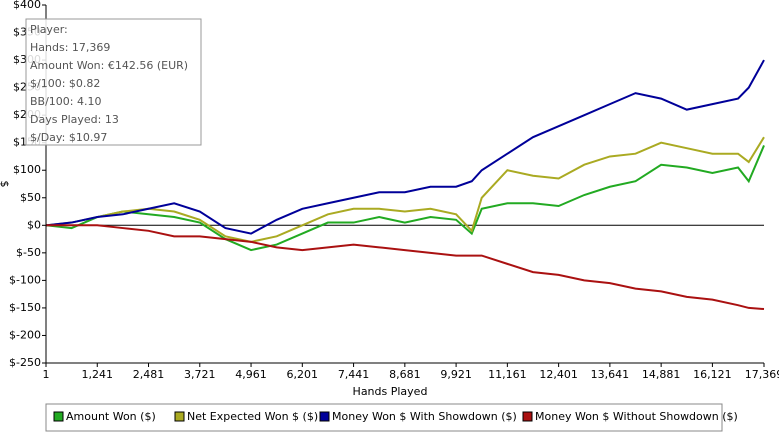  Describe the element at coordinates (251, 374) in the screenshot. I see `x-tick-label: 4,961` at that location.